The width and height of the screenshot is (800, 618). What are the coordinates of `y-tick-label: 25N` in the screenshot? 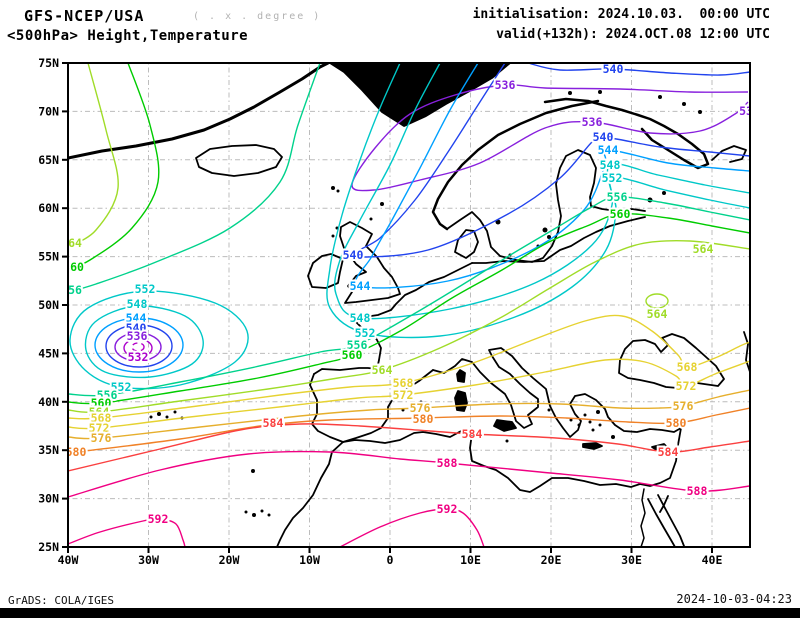 It's located at (48, 547).